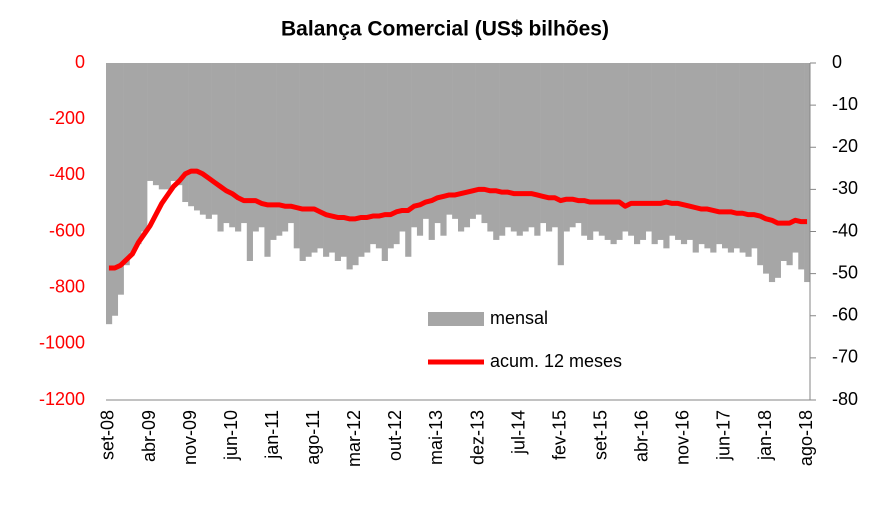 The height and width of the screenshot is (509, 881). What do you see at coordinates (845, 357) in the screenshot?
I see `y2-tick-label: -70` at bounding box center [845, 357].